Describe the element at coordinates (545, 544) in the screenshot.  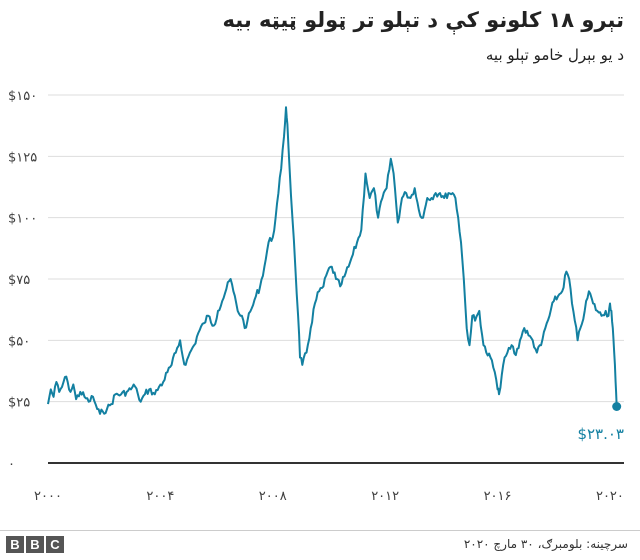
I see `source-note: سرچينه: بلومبرګ، ۳۰ مارچ ۲۰۲۰` at that location.